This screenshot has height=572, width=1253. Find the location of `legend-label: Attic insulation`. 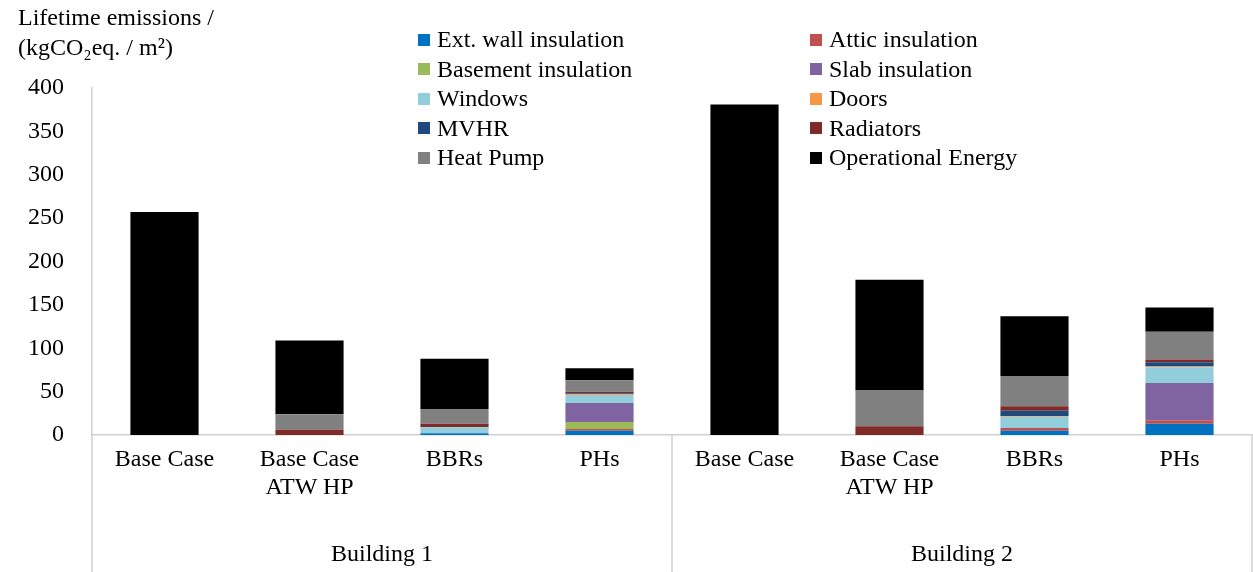

legend-label: Attic insulation is located at coordinates (903, 39).